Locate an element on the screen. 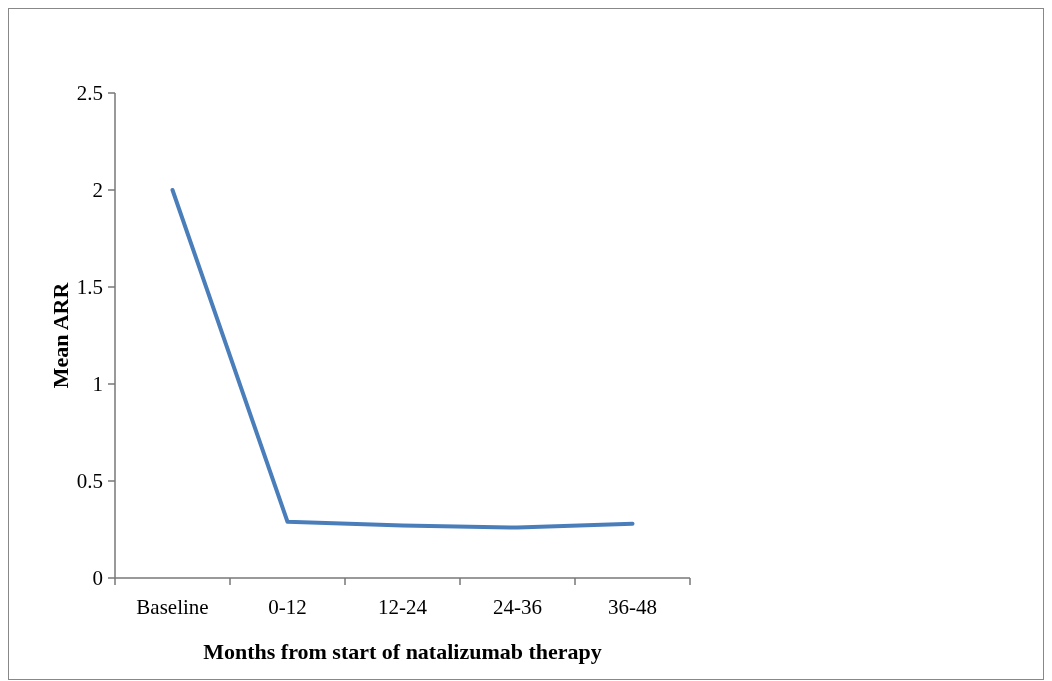  x-tick-label: 12-24 is located at coordinates (403, 607).